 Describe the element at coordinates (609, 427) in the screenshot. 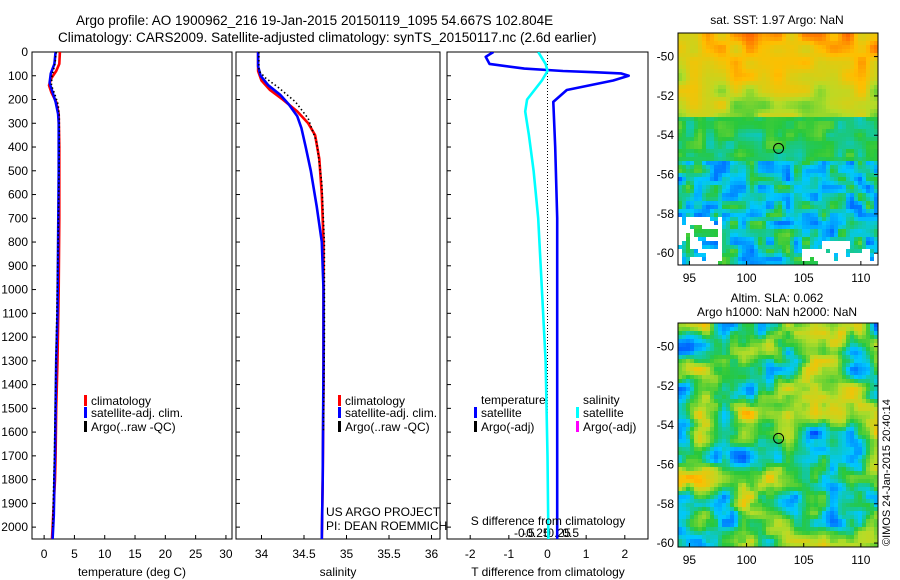

I see `legend-label-sal-argo: Argo(-adj)` at that location.